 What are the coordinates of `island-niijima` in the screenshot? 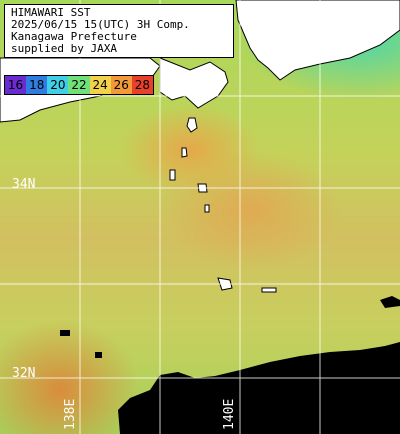 It's located at (172, 175).